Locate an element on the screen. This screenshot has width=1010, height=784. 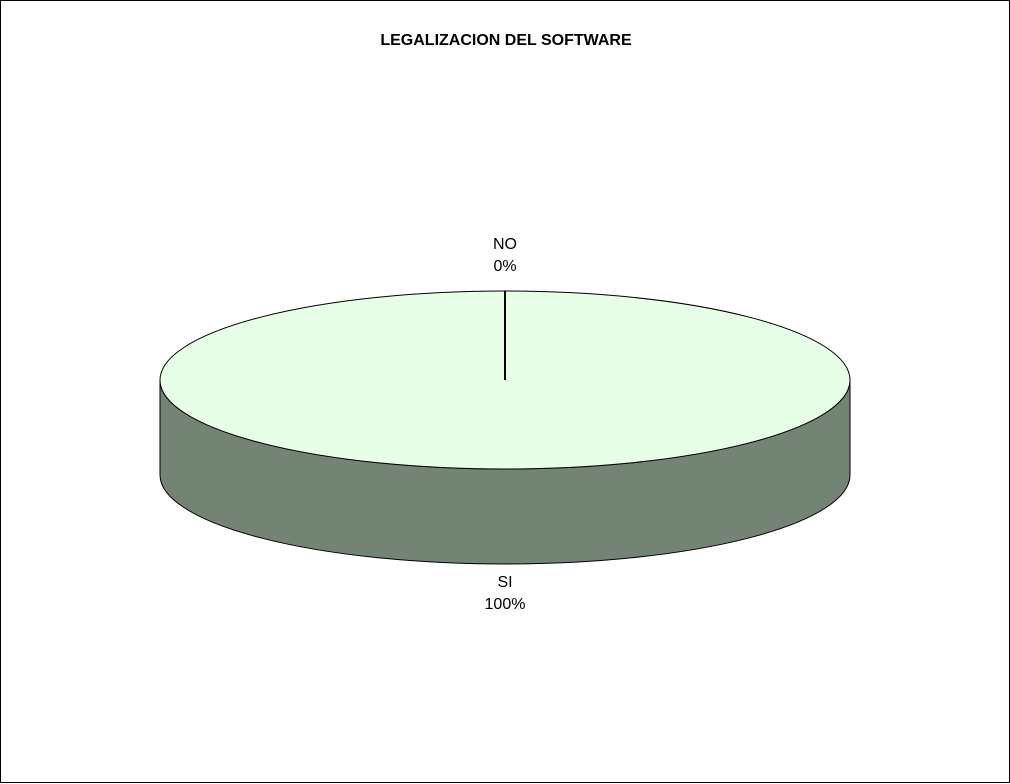
slice-label-no: NO 0% is located at coordinates (505, 256).